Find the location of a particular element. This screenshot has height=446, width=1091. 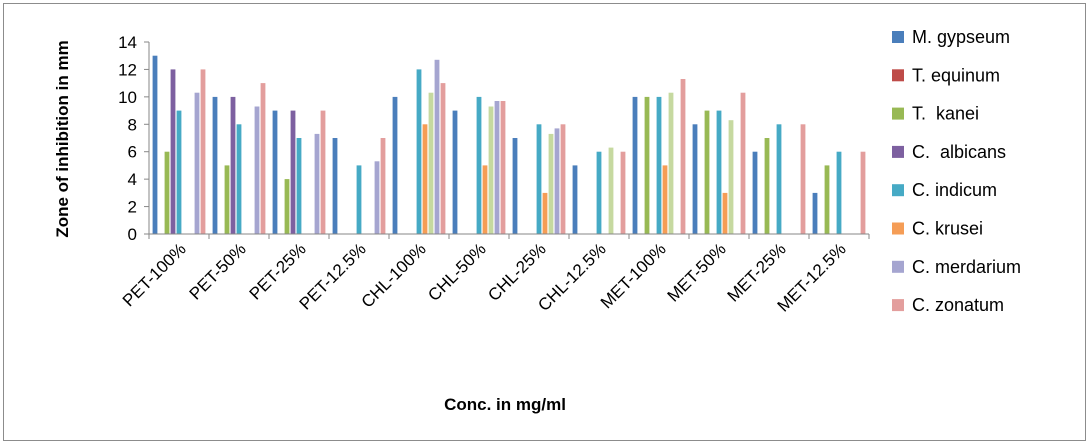

legend-label: C. zonatum is located at coordinates (958, 305).